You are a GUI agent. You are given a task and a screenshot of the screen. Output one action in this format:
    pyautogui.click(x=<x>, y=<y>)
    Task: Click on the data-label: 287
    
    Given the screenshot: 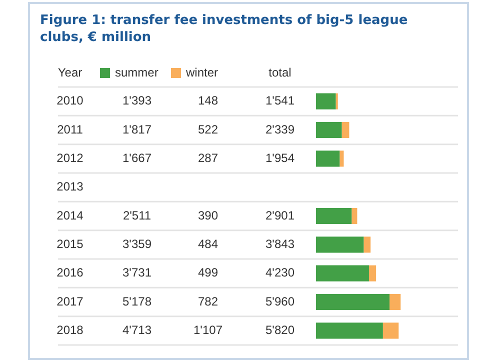 What is the action you would take?
    pyautogui.click(x=208, y=157)
    